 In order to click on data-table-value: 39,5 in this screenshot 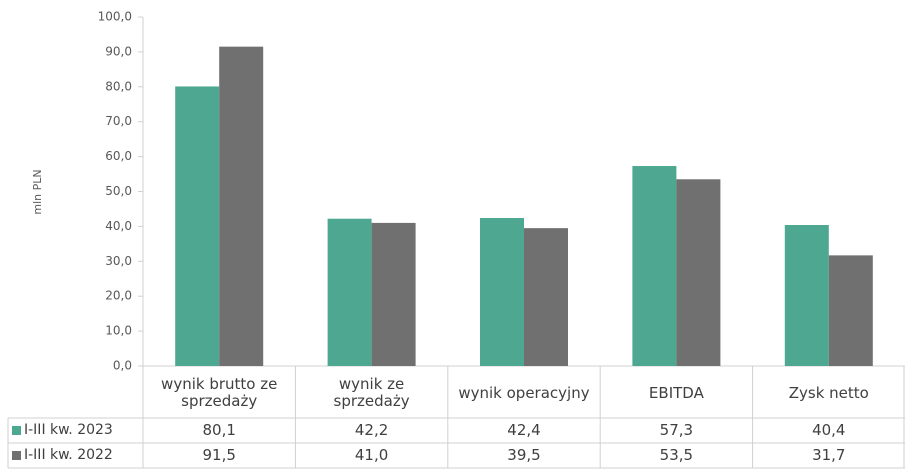, I will do `click(524, 455)`.